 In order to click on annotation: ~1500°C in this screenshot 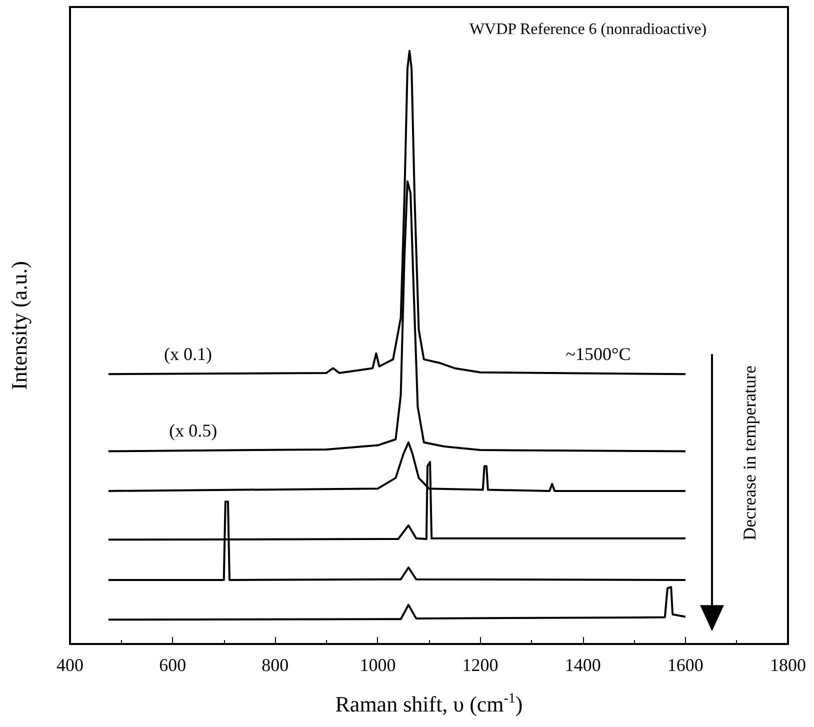, I will do `click(598, 354)`.